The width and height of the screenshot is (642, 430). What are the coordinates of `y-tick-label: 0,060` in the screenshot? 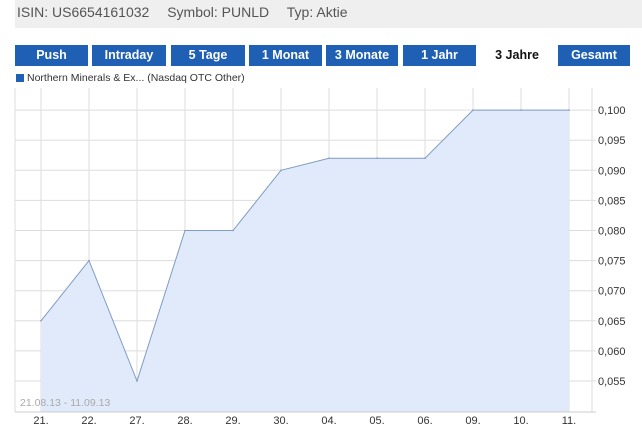 It's located at (612, 352).